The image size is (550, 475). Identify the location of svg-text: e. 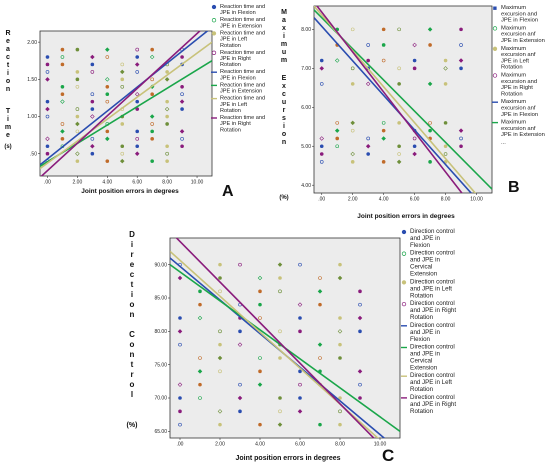
(132, 264).